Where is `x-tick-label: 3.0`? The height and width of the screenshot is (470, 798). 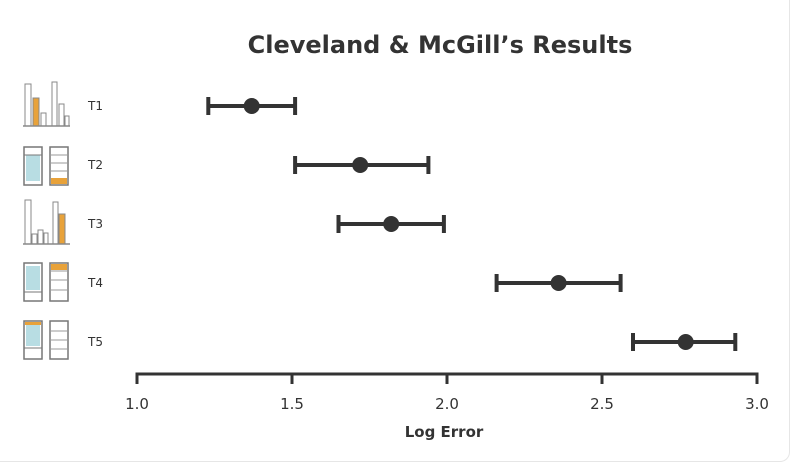 x-tick-label: 3.0 is located at coordinates (757, 404).